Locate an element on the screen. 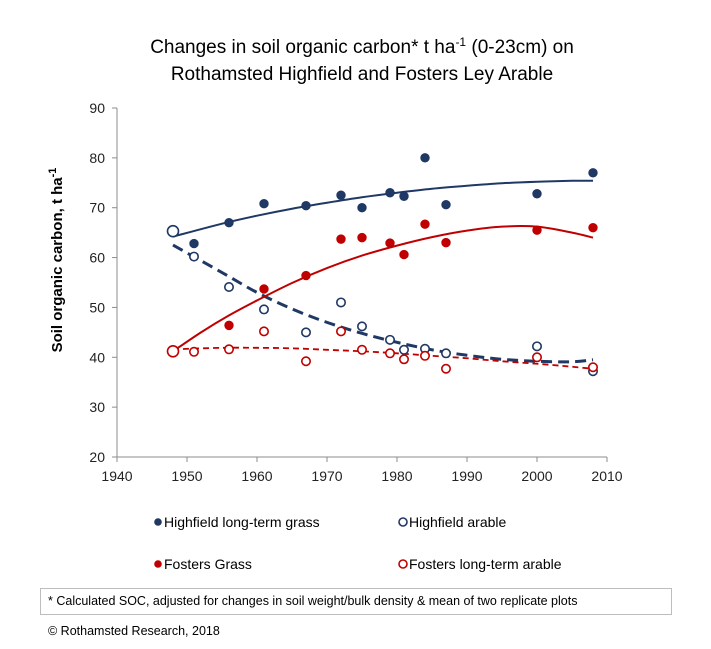 This screenshot has height=649, width=711. legend-label-fosters-long-term-arable: Fosters long-term arable is located at coordinates (485, 564).